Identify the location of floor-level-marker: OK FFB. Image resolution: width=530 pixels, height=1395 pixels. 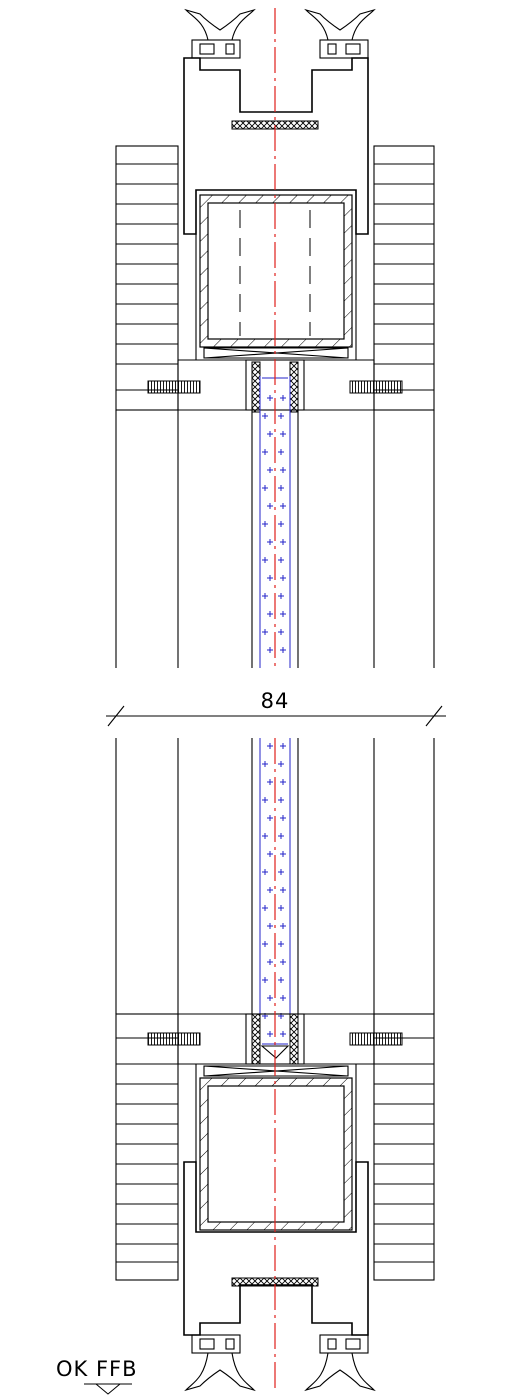
(97, 1376).